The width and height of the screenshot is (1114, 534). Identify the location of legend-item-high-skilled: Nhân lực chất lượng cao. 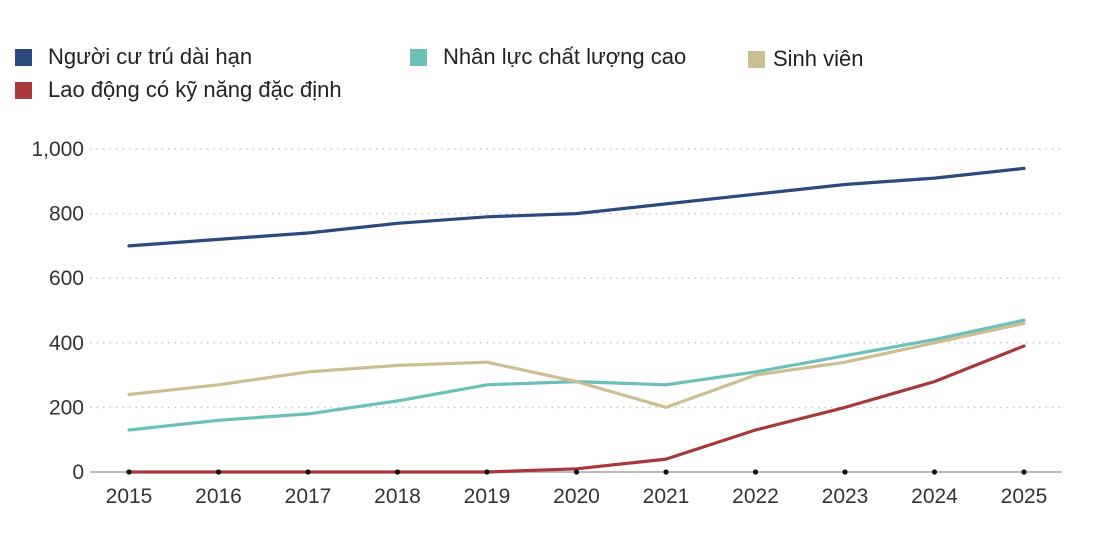
(548, 57).